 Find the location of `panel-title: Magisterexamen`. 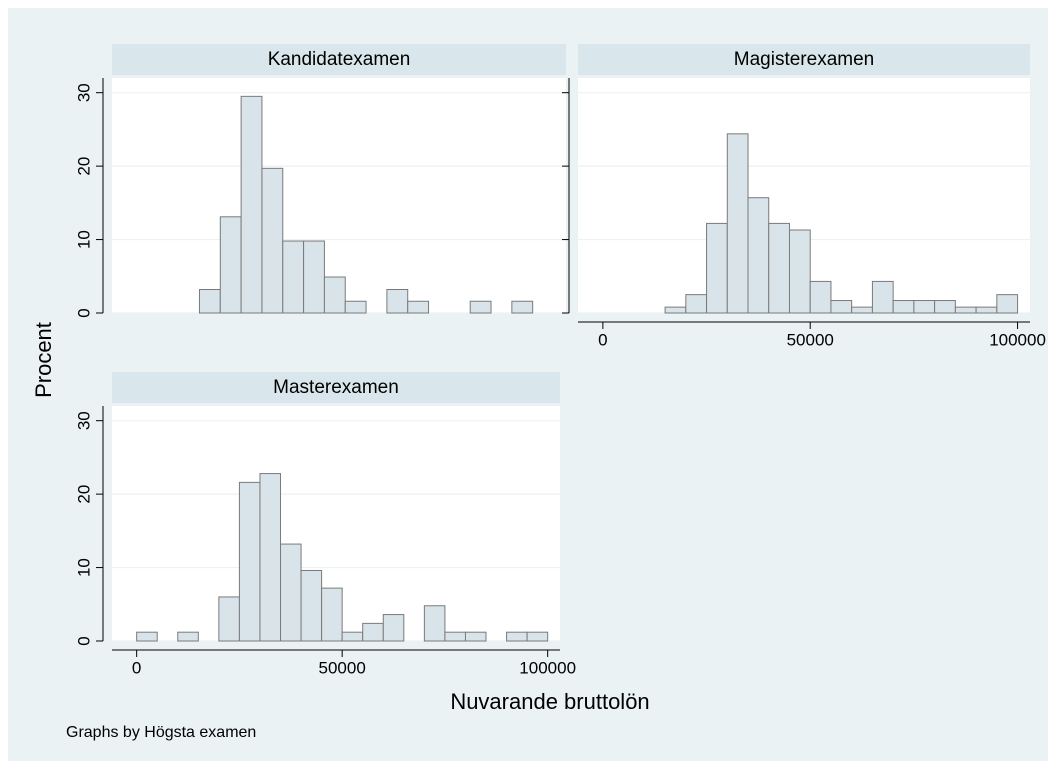

panel-title: Magisterexamen is located at coordinates (804, 59).